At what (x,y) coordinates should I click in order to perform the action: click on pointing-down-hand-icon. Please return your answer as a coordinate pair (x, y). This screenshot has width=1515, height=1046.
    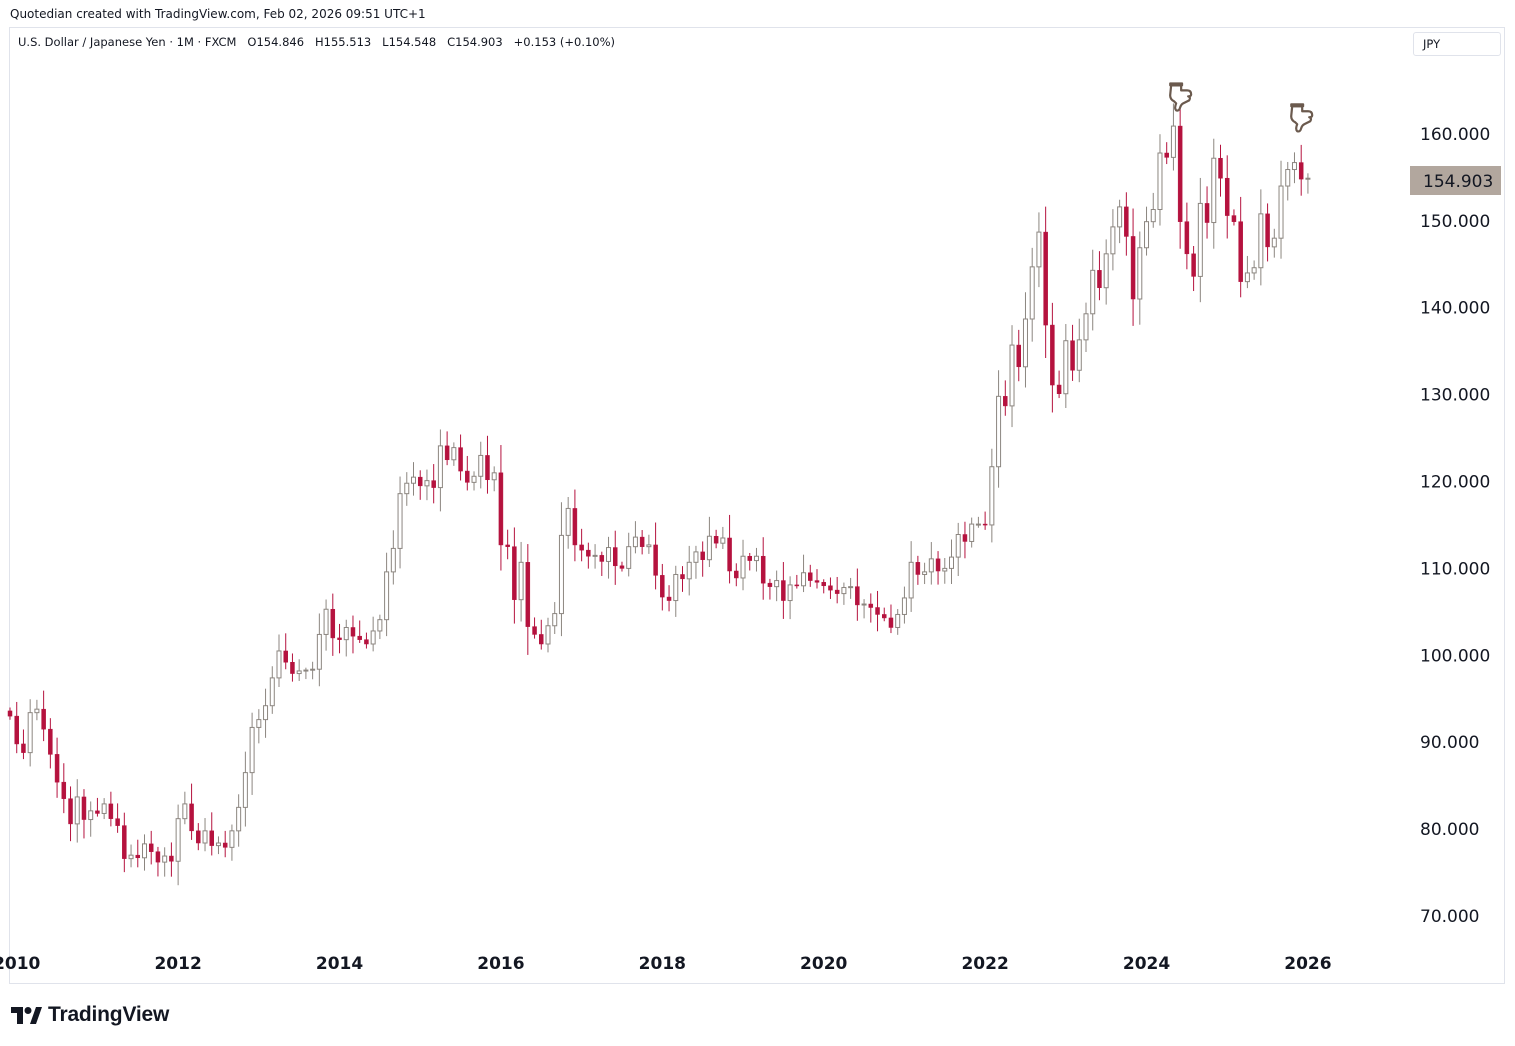
    Looking at the image, I should click on (1302, 118).